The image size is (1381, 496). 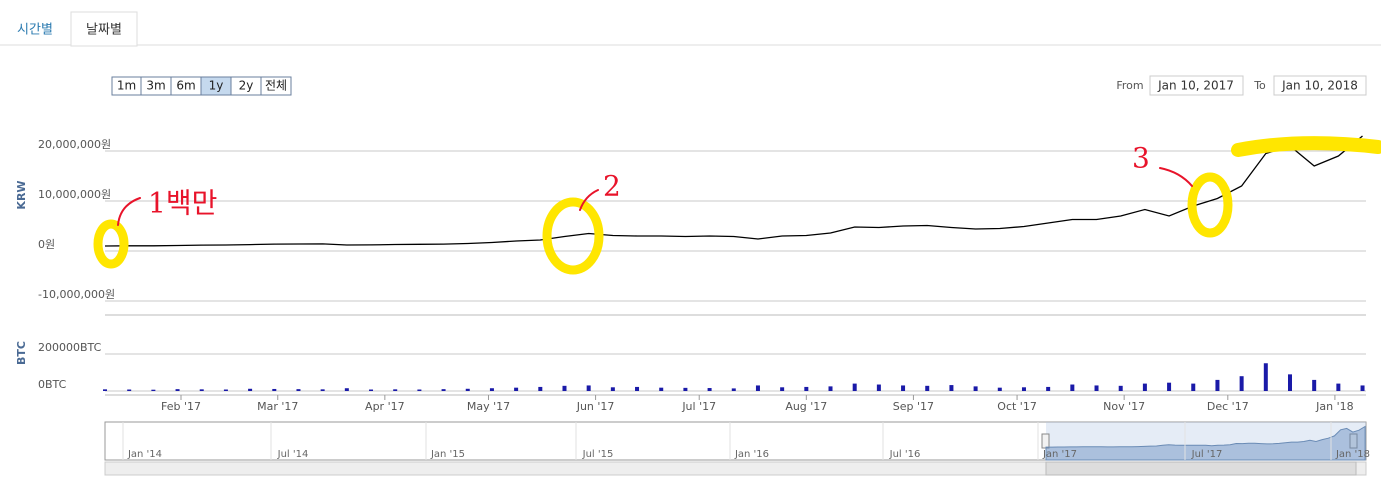 What do you see at coordinates (104, 30) in the screenshot?
I see `tab: 날짜별` at bounding box center [104, 30].